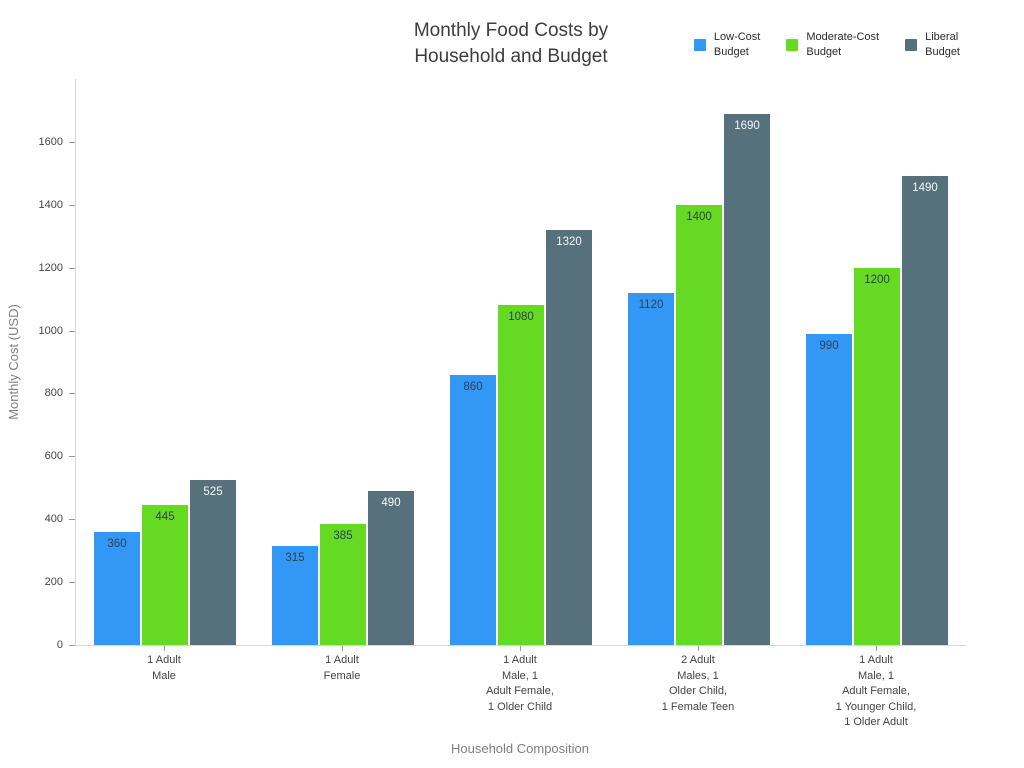 This screenshot has height=768, width=1024. I want to click on y-tick-label: 0, so click(59, 645).